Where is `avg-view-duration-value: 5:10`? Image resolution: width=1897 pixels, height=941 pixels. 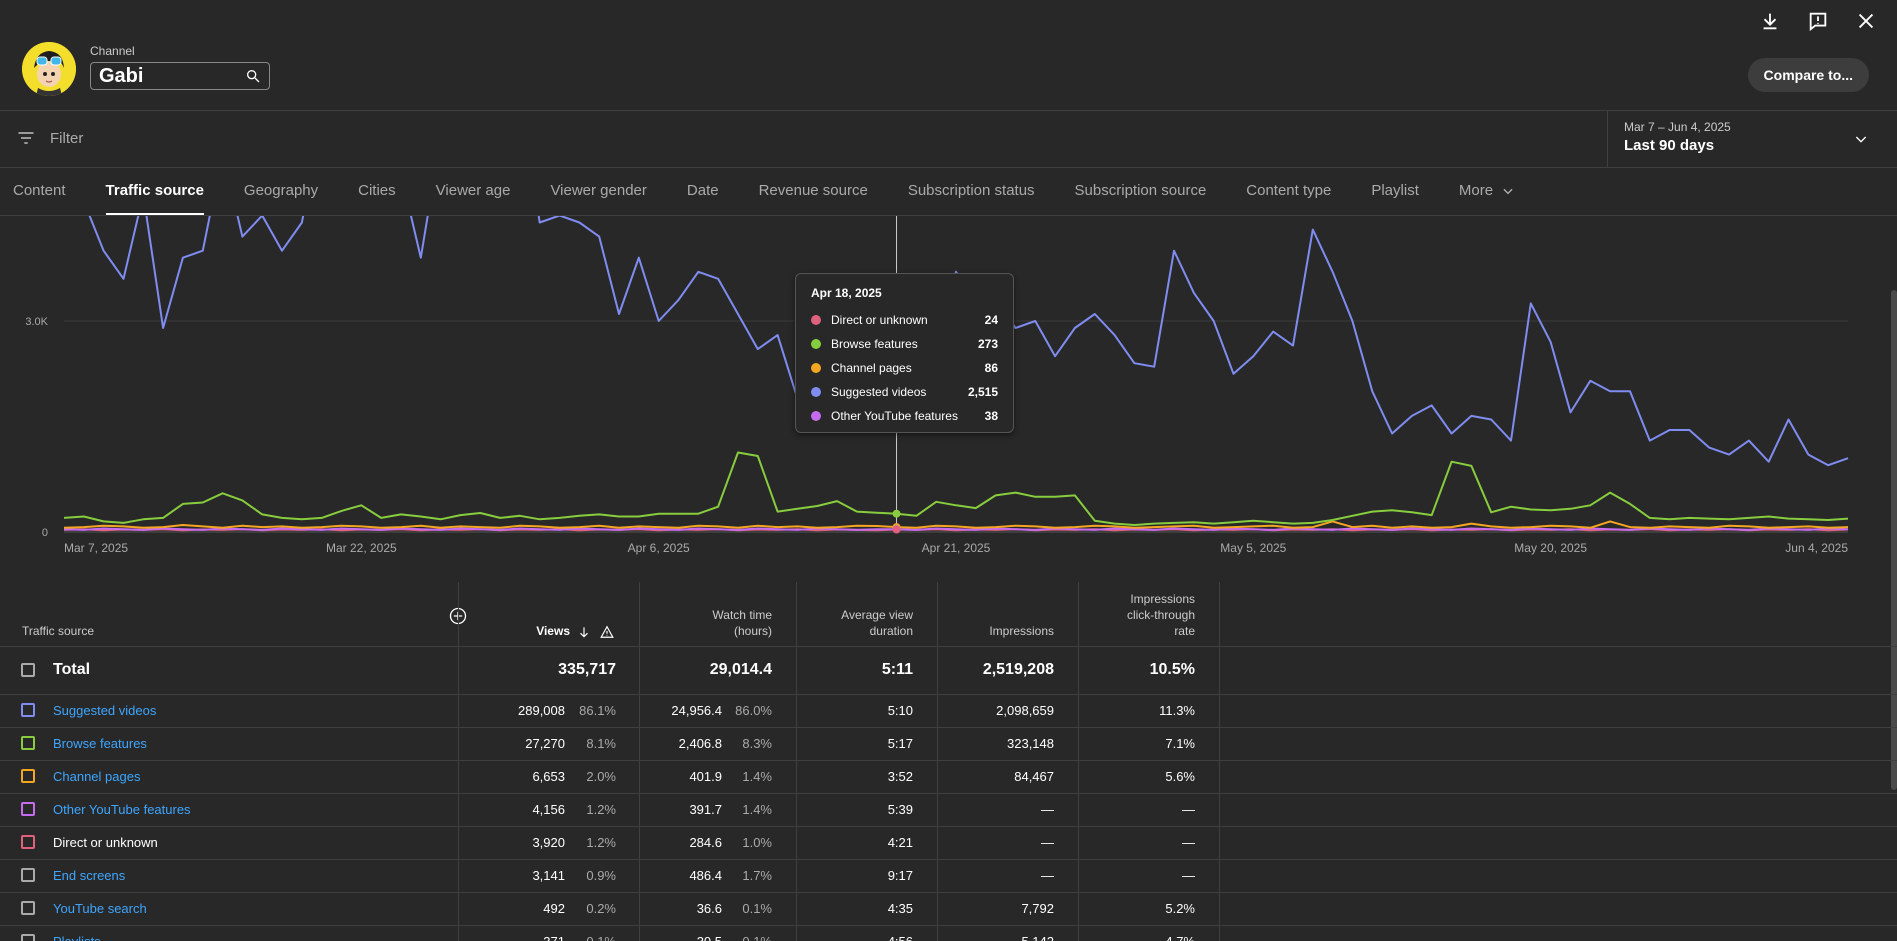
avg-view-duration-value: 5:10 is located at coordinates (900, 710).